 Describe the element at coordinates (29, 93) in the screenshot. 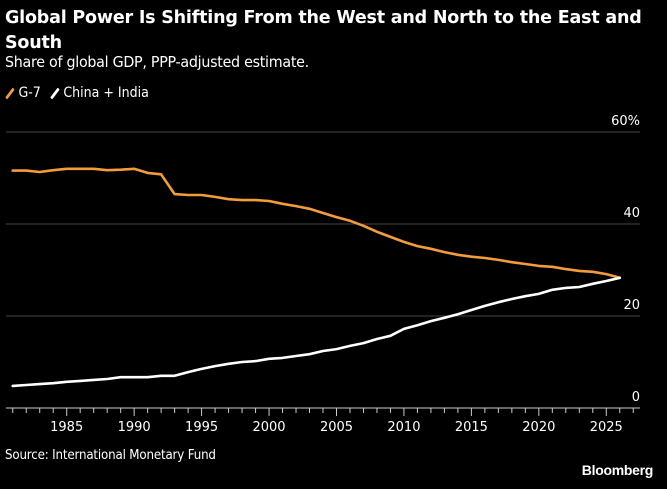

I see `legend-label-g7: G-7` at that location.